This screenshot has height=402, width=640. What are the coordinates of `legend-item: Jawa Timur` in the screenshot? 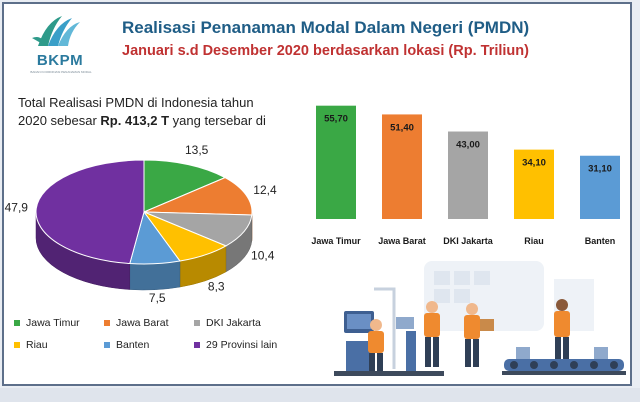 It's located at (47, 323).